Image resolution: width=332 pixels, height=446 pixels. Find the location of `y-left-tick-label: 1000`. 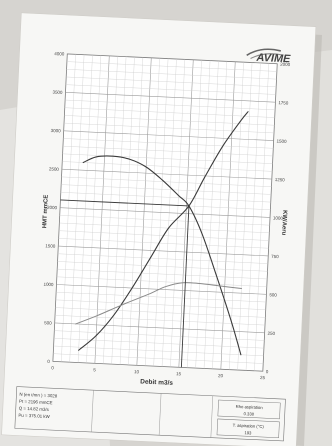

y-left-tick-label: 1000 is located at coordinates (48, 284).